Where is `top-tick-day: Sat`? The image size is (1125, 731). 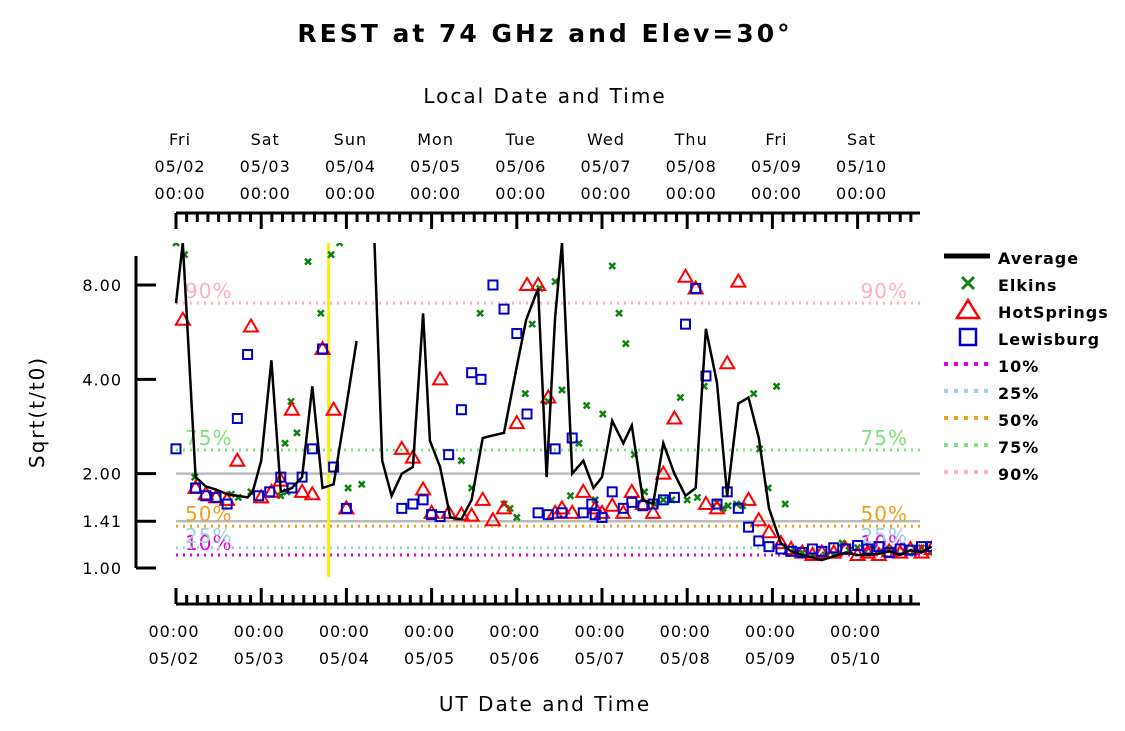
top-tick-day: Sat is located at coordinates (265, 139).